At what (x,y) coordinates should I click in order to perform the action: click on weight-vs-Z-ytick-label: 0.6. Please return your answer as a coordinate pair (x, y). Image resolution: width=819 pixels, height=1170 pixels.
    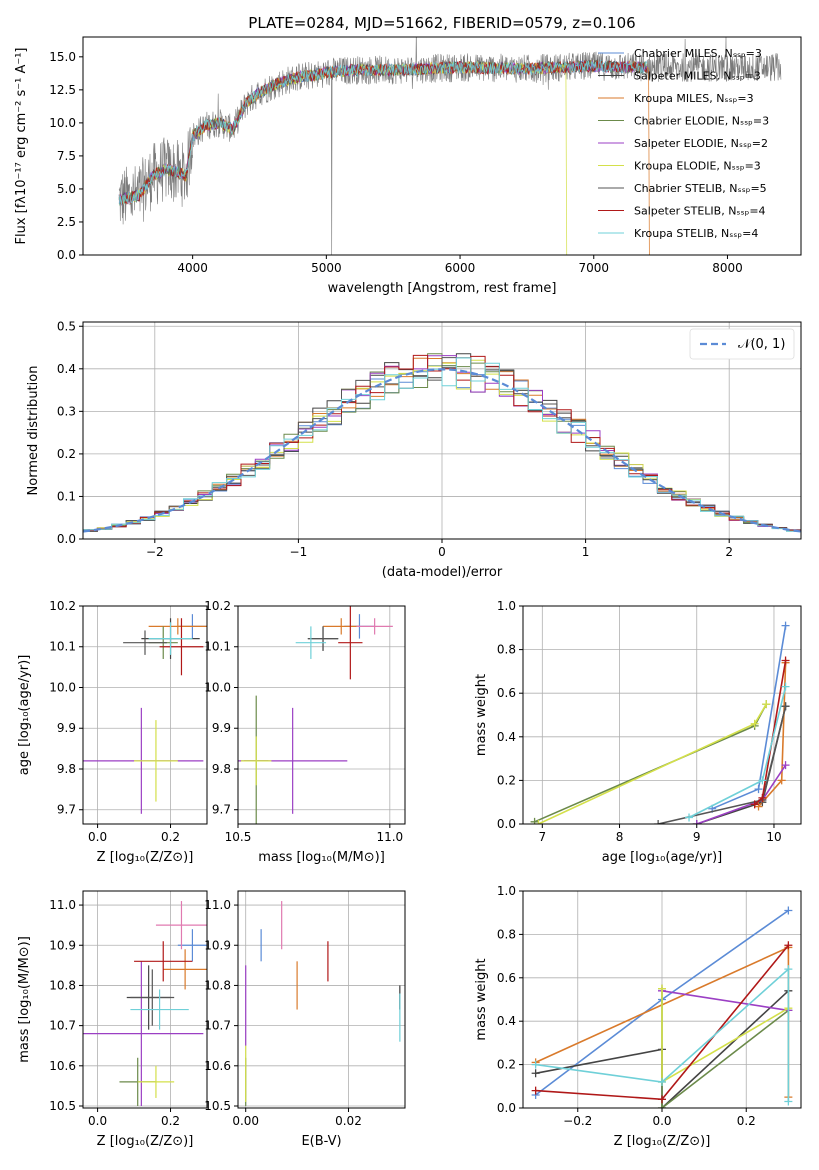
    Looking at the image, I should click on (506, 978).